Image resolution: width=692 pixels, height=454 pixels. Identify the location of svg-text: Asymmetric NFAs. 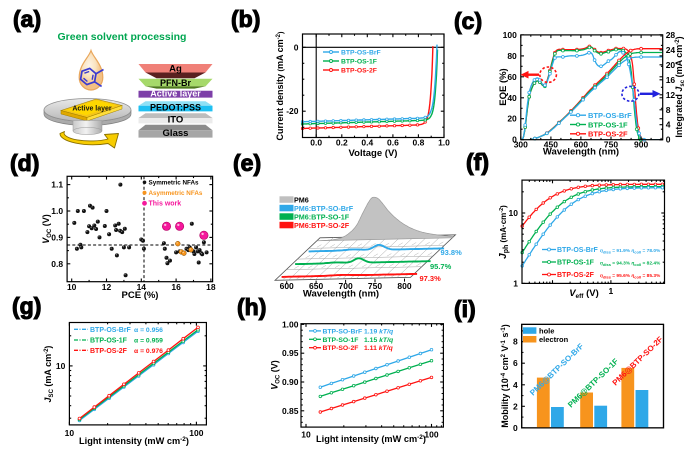
(176, 193).